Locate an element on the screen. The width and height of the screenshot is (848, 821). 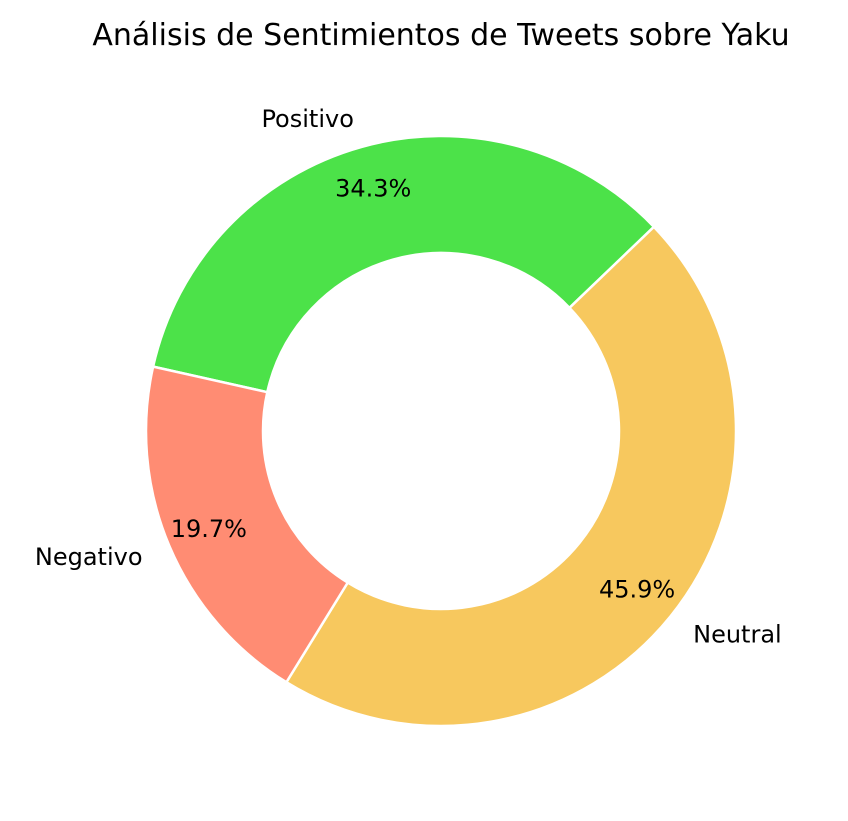
category-label-neutral: Neutral is located at coordinates (737, 634).